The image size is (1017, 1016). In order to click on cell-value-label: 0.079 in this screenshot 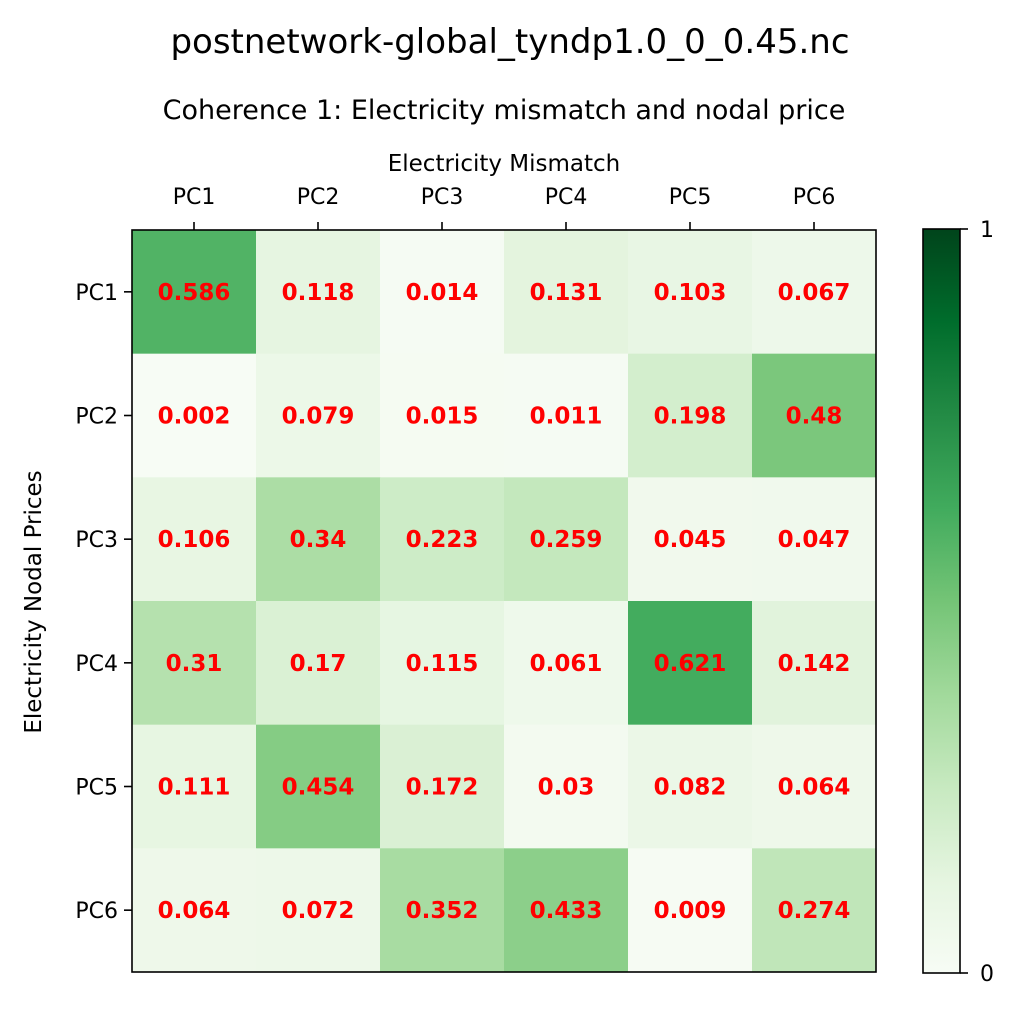, I will do `click(318, 417)`.